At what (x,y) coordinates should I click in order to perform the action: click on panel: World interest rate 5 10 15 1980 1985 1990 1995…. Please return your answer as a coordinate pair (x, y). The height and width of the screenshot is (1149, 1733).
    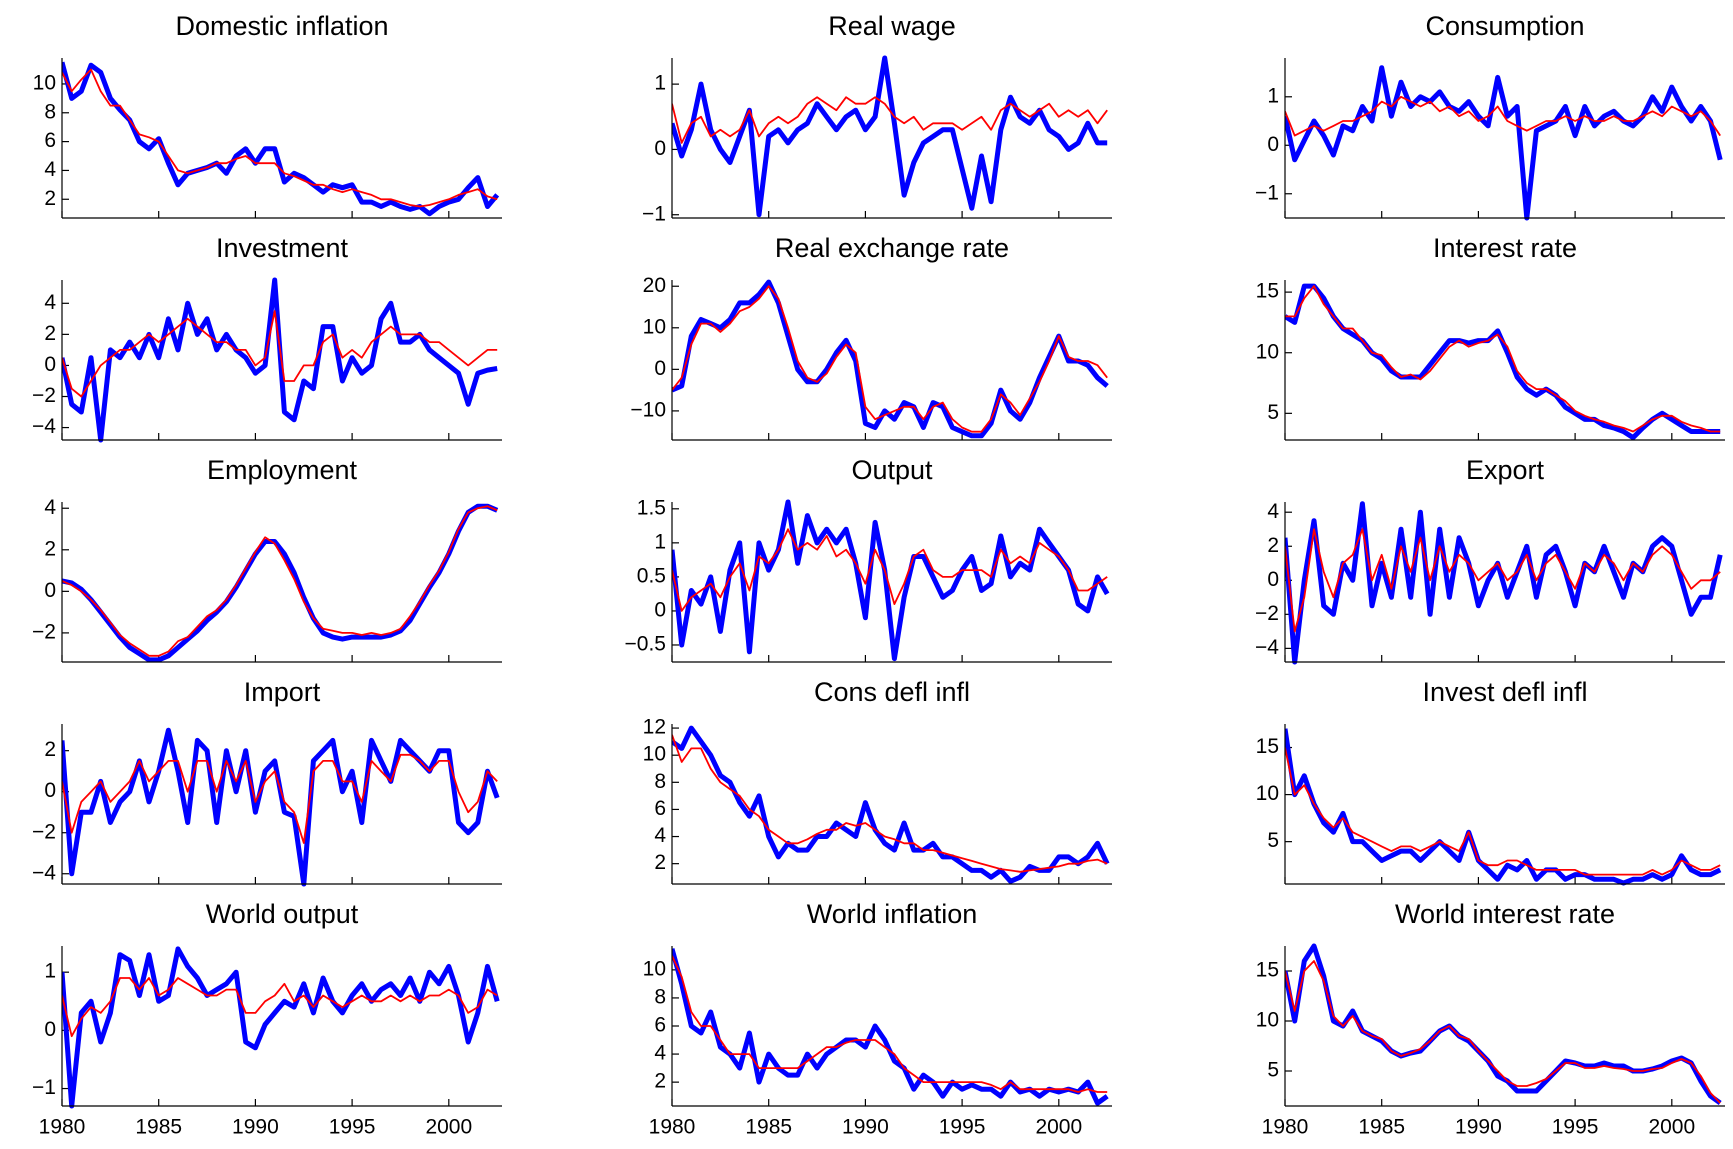
    Looking at the image, I should click on (1490, 1019).